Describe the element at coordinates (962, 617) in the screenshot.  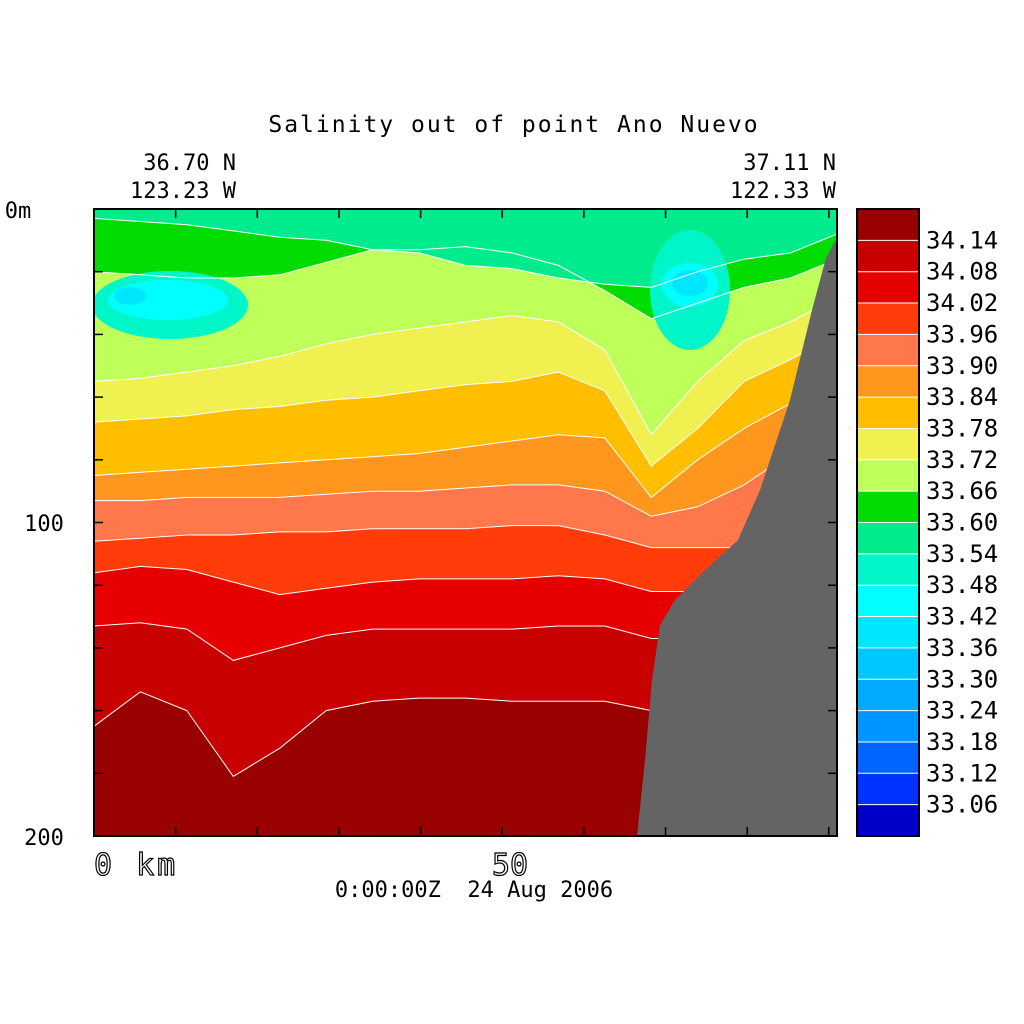
I see `colorbar-label: 33.42` at that location.